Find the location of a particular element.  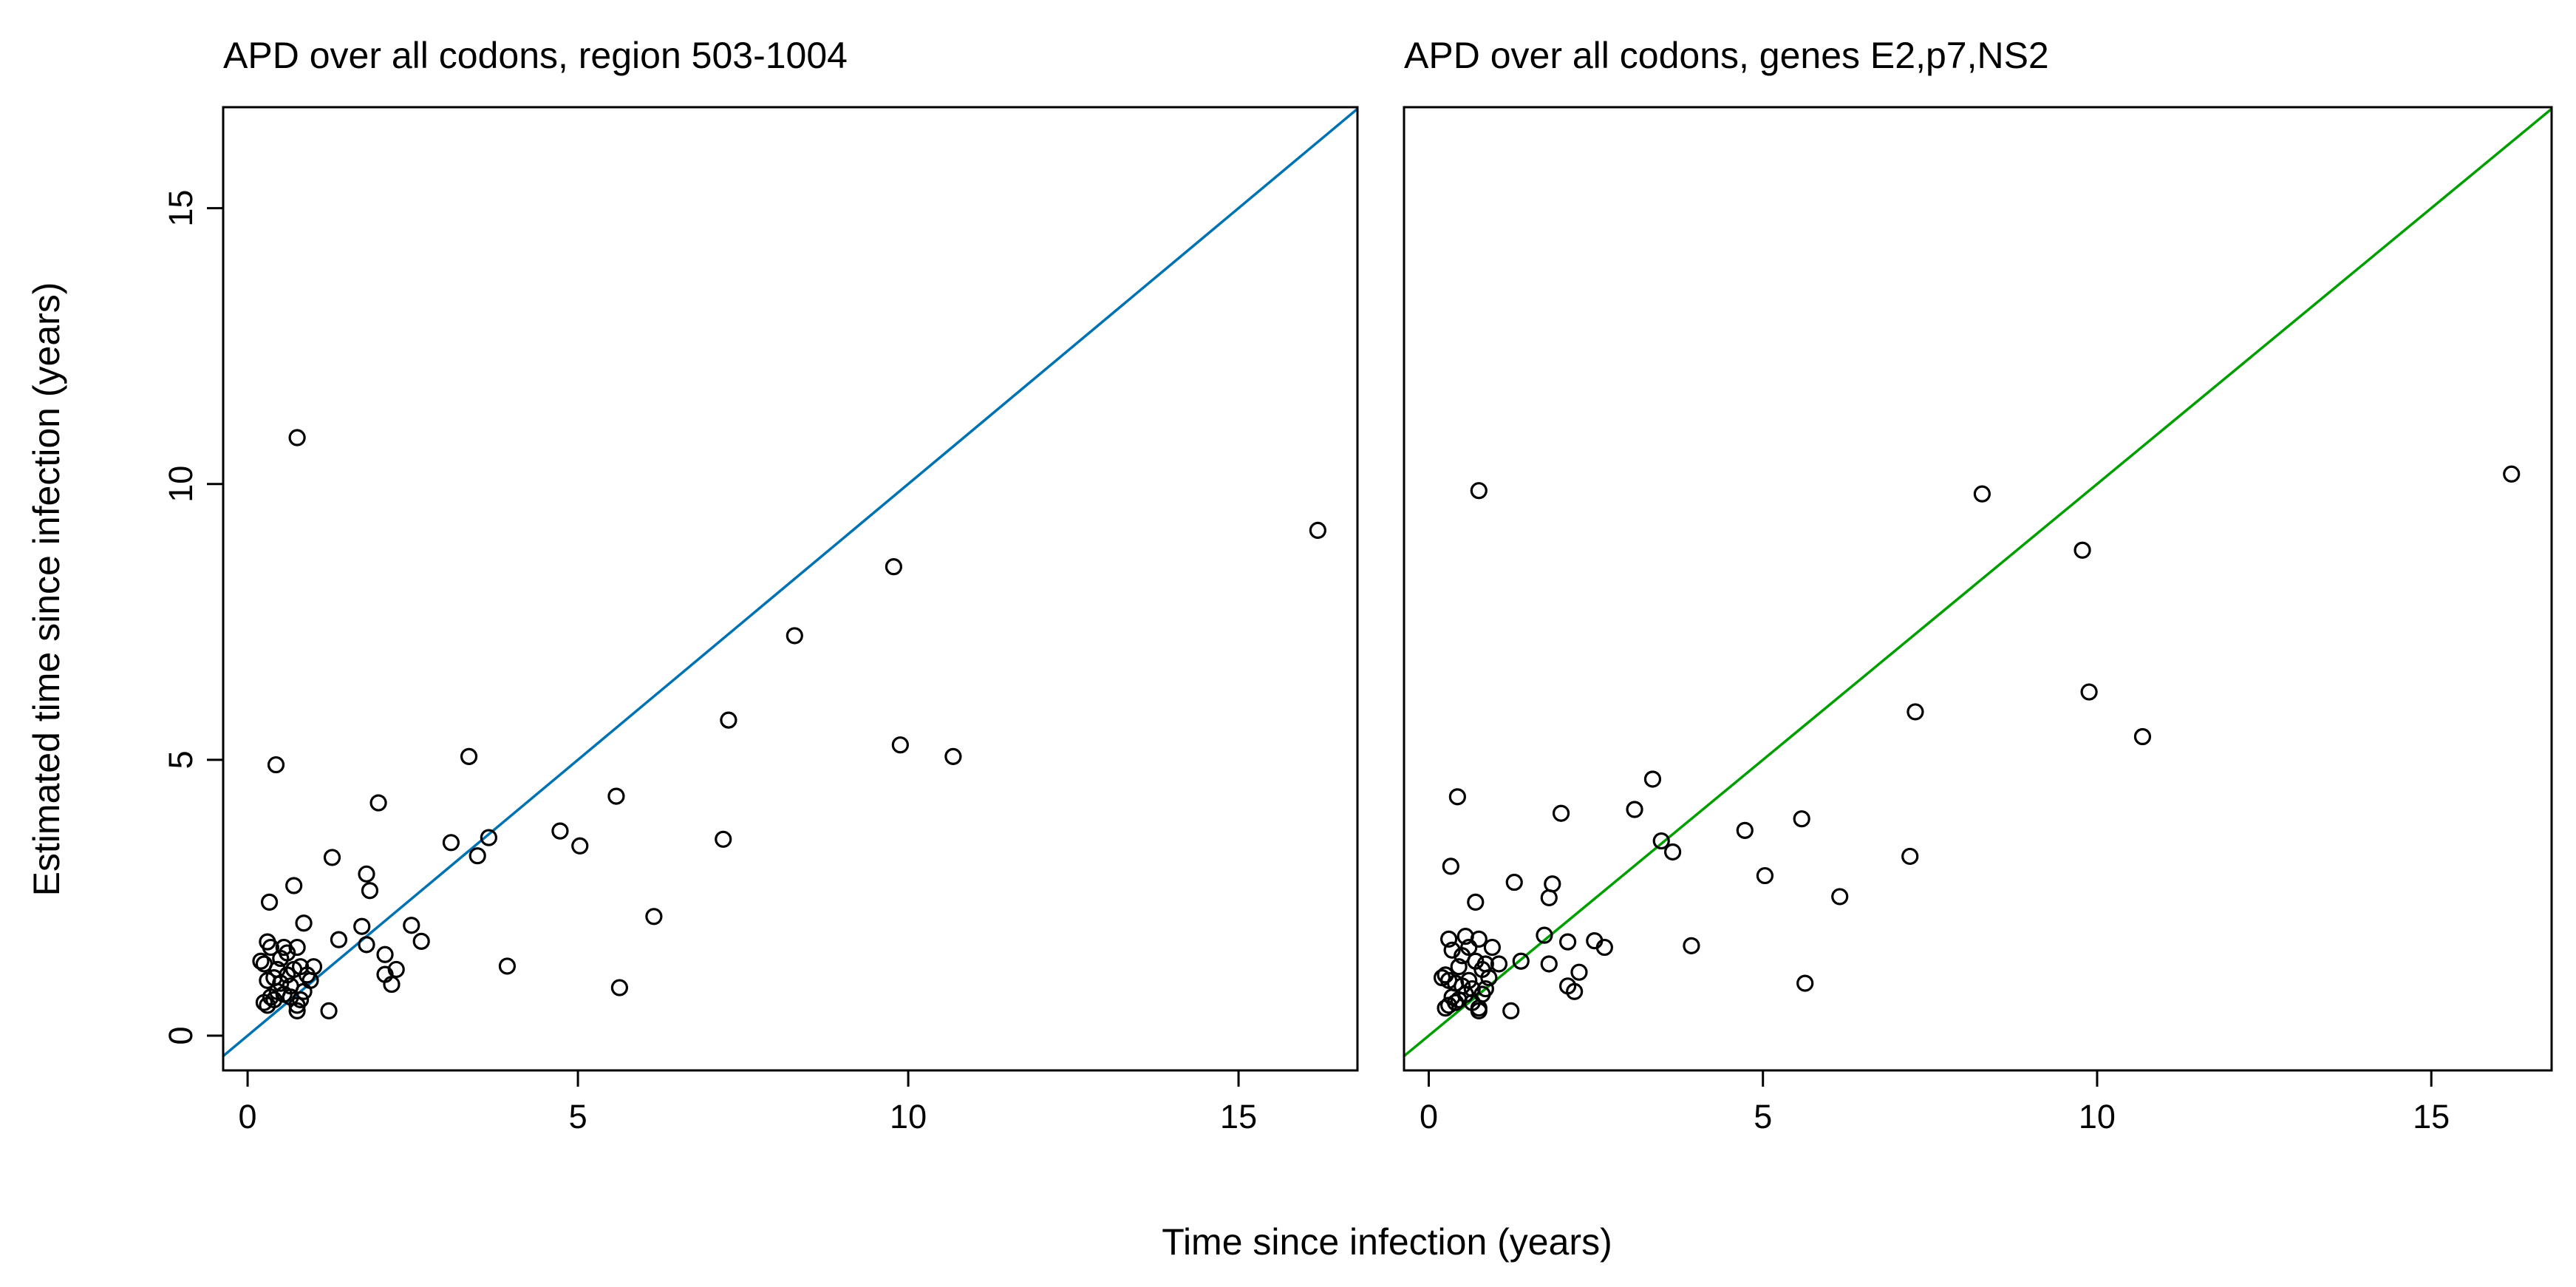

panel-title-right: APD over all codons, genes E2,p7,NS2 is located at coordinates (1726, 55).